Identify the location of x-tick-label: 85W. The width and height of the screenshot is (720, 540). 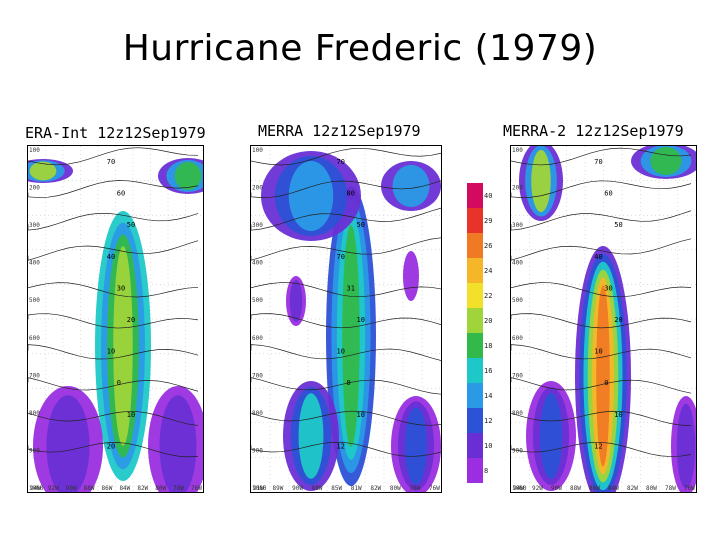
(336, 488).